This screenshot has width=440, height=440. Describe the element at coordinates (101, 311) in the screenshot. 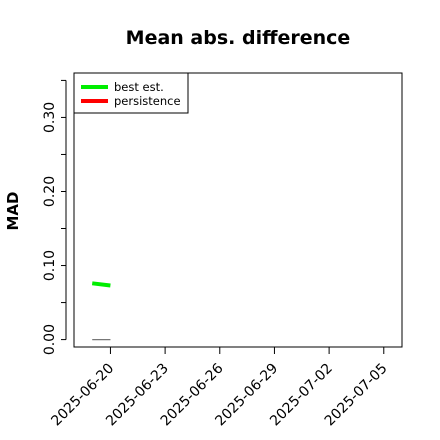

I see `series-layer` at that location.